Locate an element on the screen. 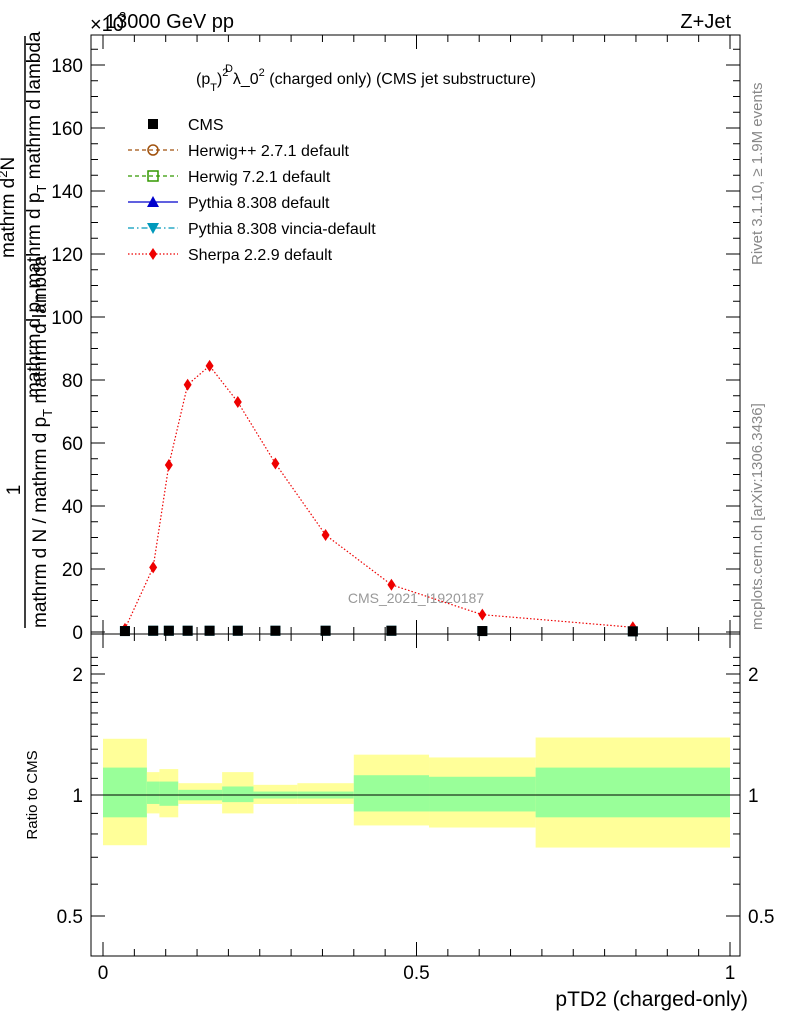 This screenshot has width=786, height=1024. main-y-tick-label: 80 is located at coordinates (72, 381).